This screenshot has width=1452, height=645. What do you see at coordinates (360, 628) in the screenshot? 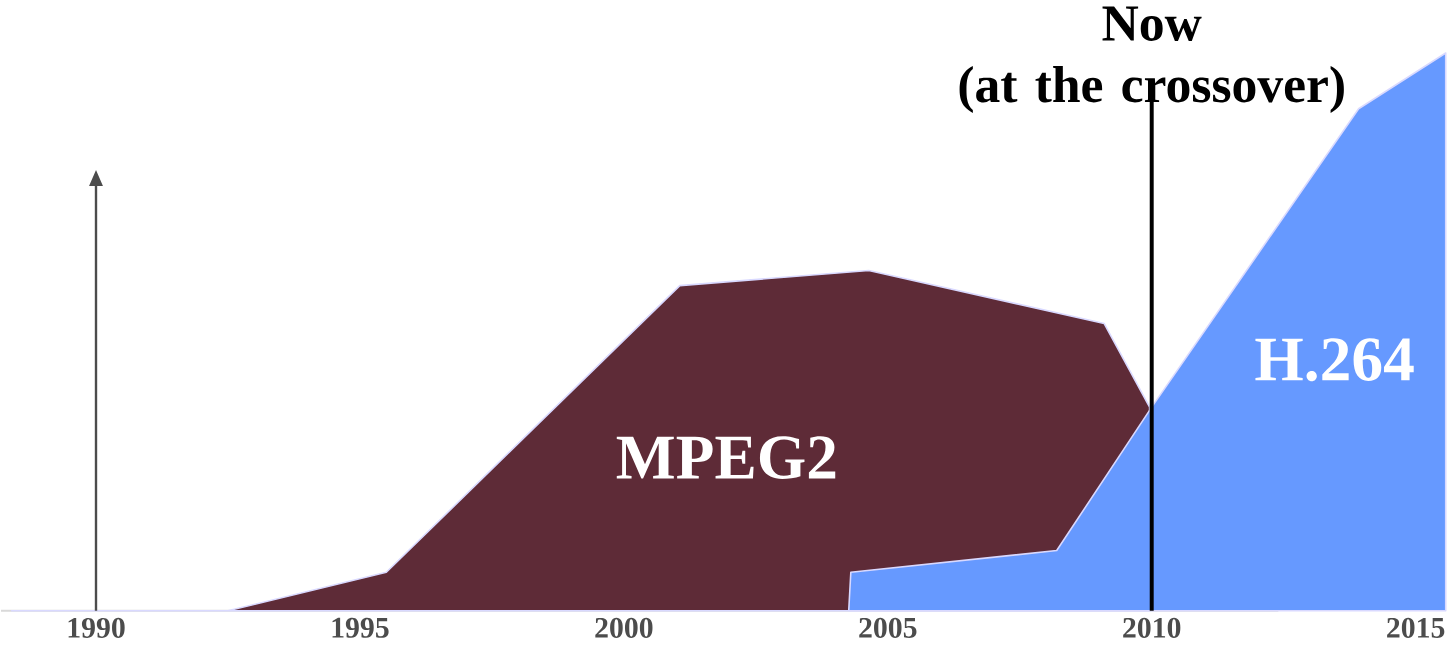
I see `x-tick-label: 1995` at bounding box center [360, 628].